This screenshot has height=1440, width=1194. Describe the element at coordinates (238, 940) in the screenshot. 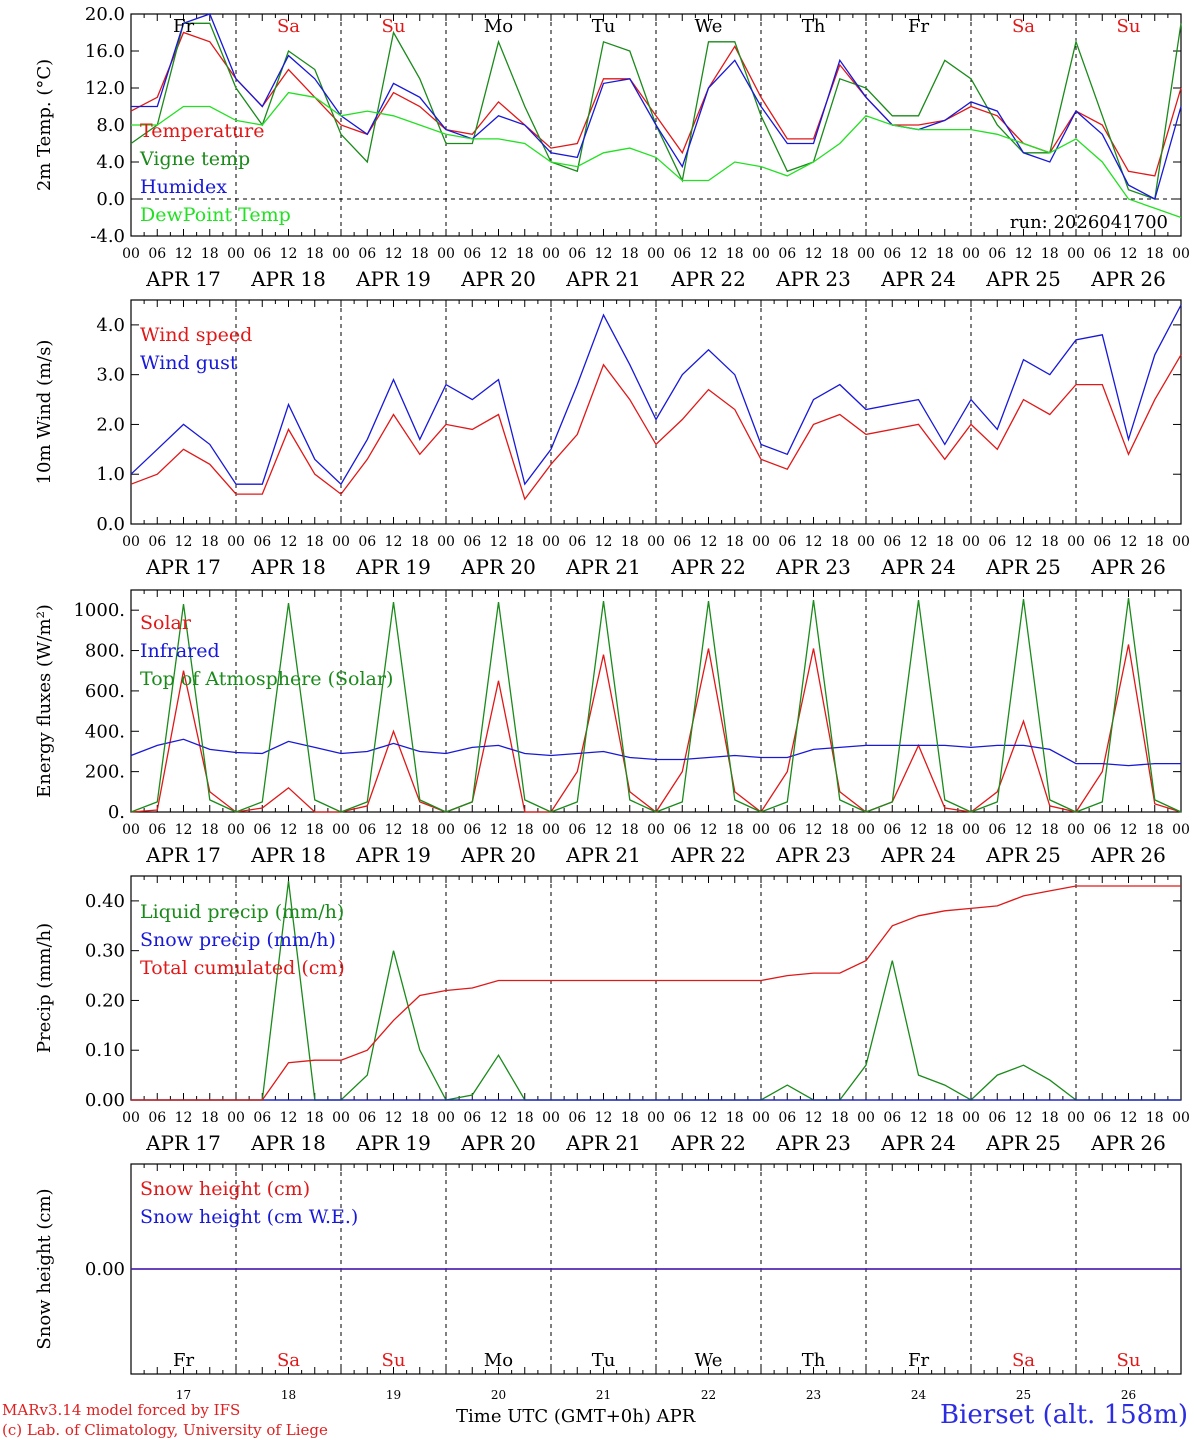

I see `legend-entry: Snow precip (mm/h)` at that location.